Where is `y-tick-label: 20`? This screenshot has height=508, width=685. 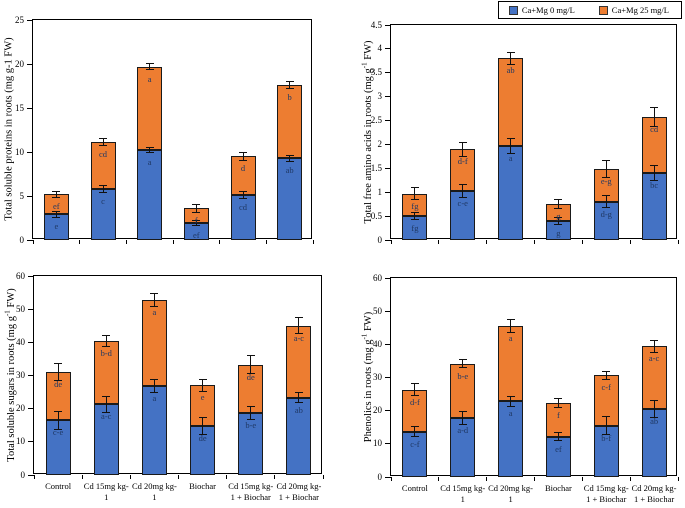
y-tick-label: 20 is located at coordinates (20, 408).